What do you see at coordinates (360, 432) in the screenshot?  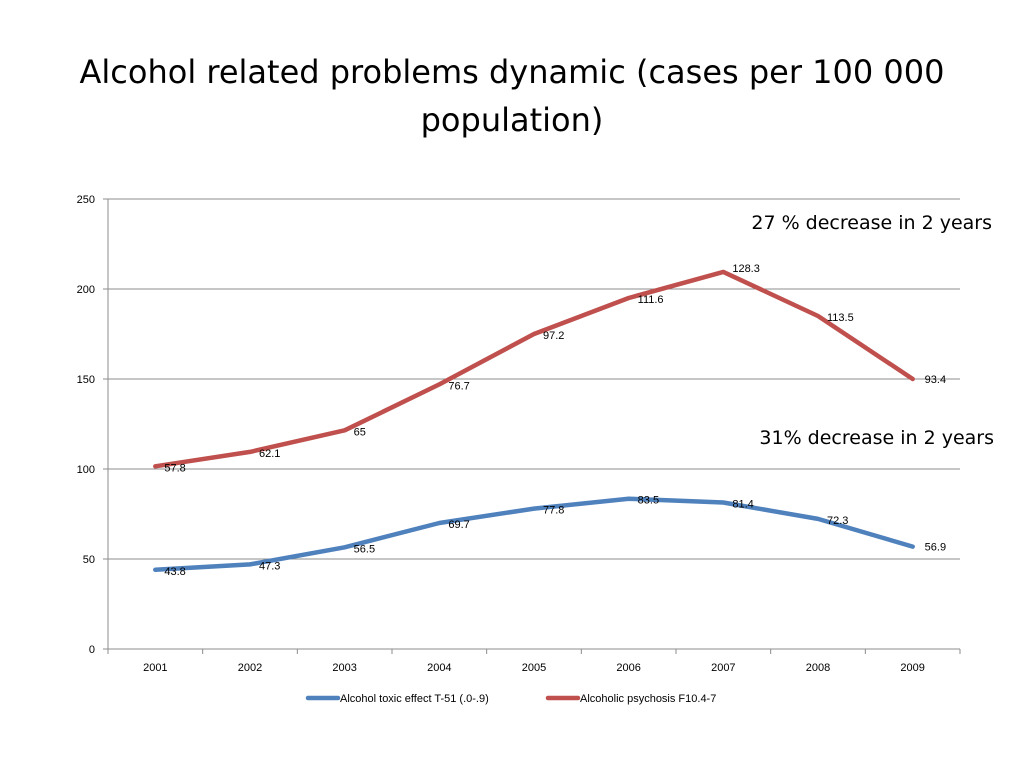 I see `data-label: 65` at bounding box center [360, 432].